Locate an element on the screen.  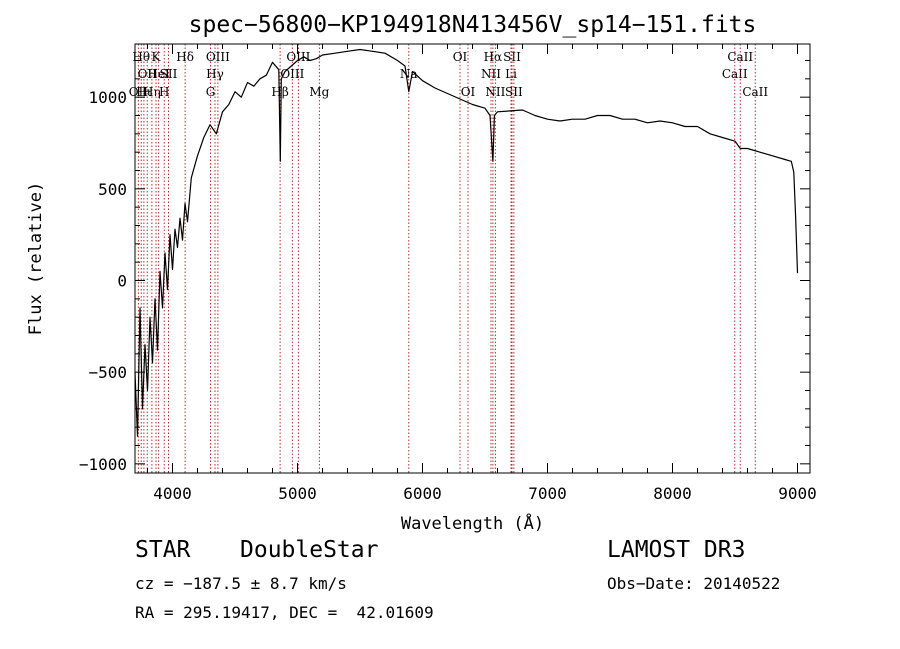
object-subclass: DoubleStar is located at coordinates (309, 550).